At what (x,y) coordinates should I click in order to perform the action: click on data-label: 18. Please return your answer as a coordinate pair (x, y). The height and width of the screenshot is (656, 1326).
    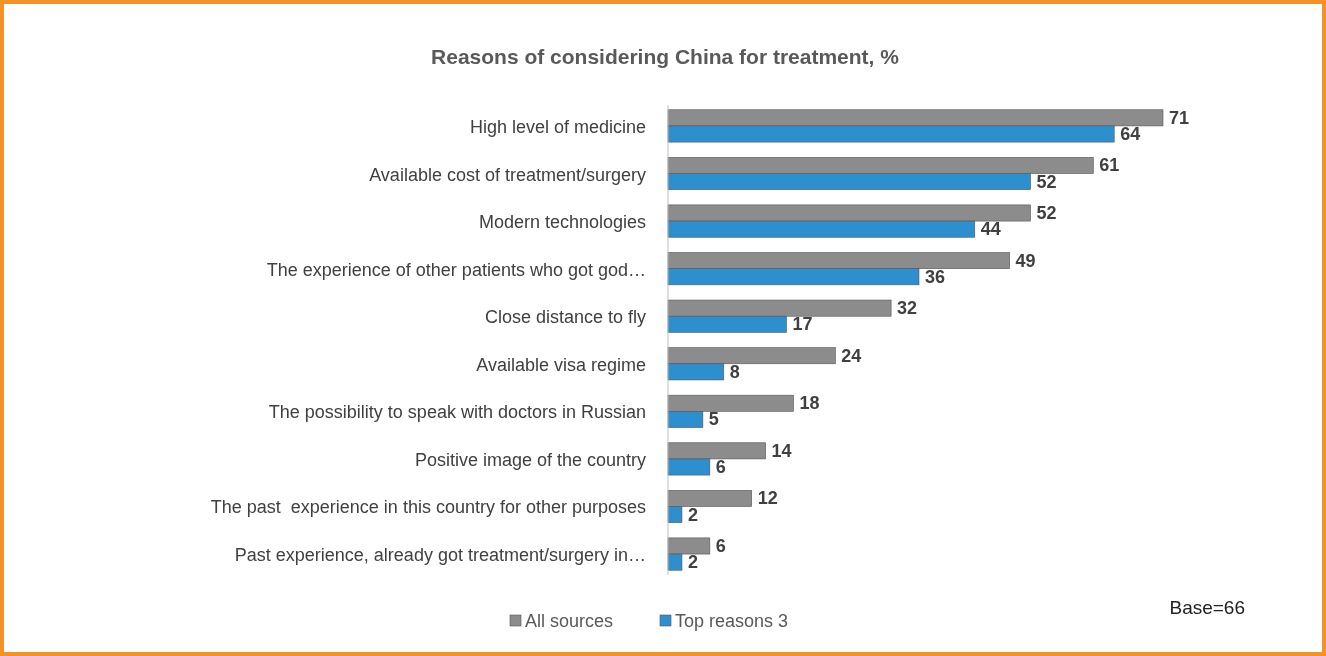
    Looking at the image, I should click on (809, 403).